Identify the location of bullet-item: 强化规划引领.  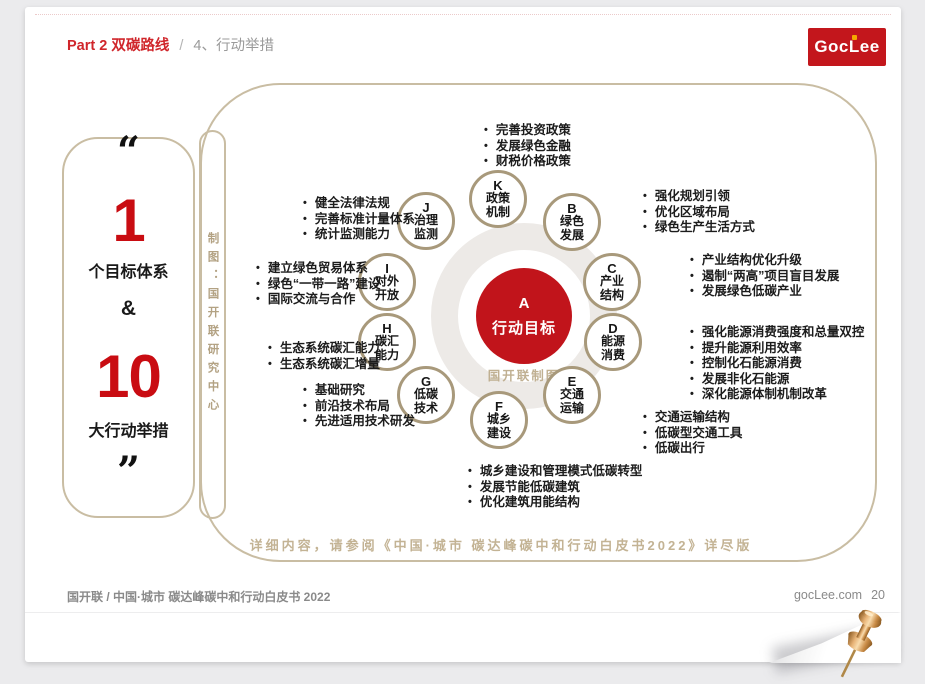
(699, 197).